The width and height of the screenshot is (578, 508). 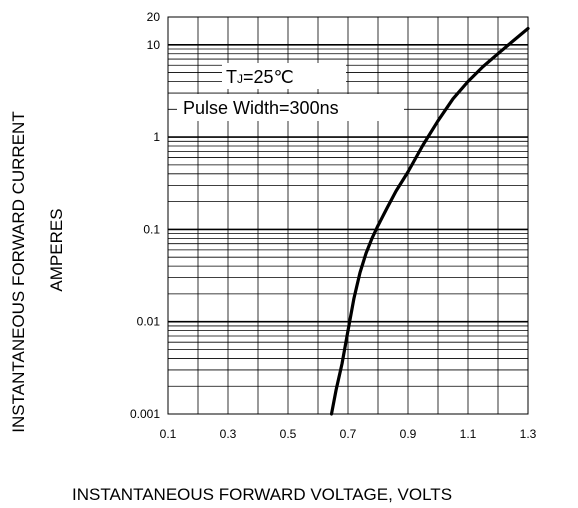 What do you see at coordinates (261, 108) in the screenshot?
I see `annotation-pulse-width: Pulse Width=300ns` at bounding box center [261, 108].